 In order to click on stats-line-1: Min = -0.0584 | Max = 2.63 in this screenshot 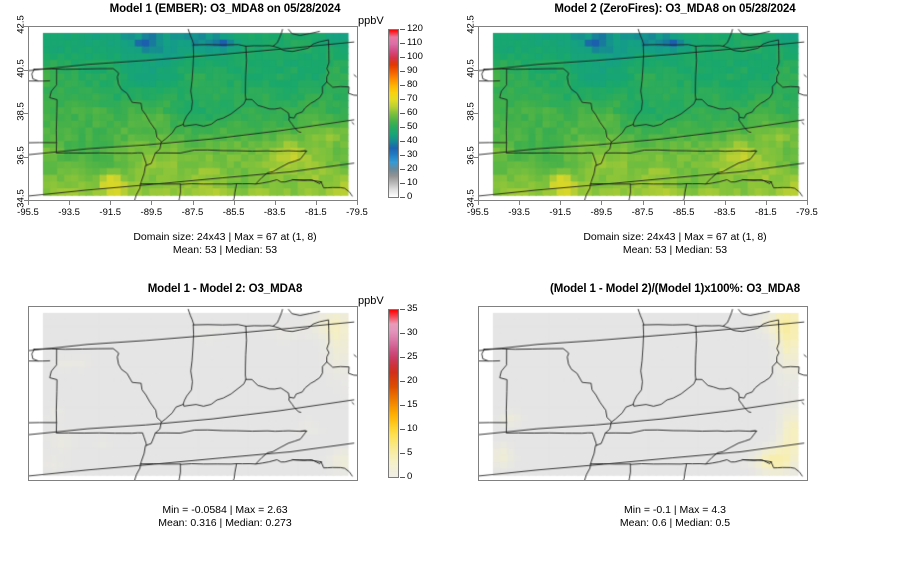, I will do `click(225, 510)`.